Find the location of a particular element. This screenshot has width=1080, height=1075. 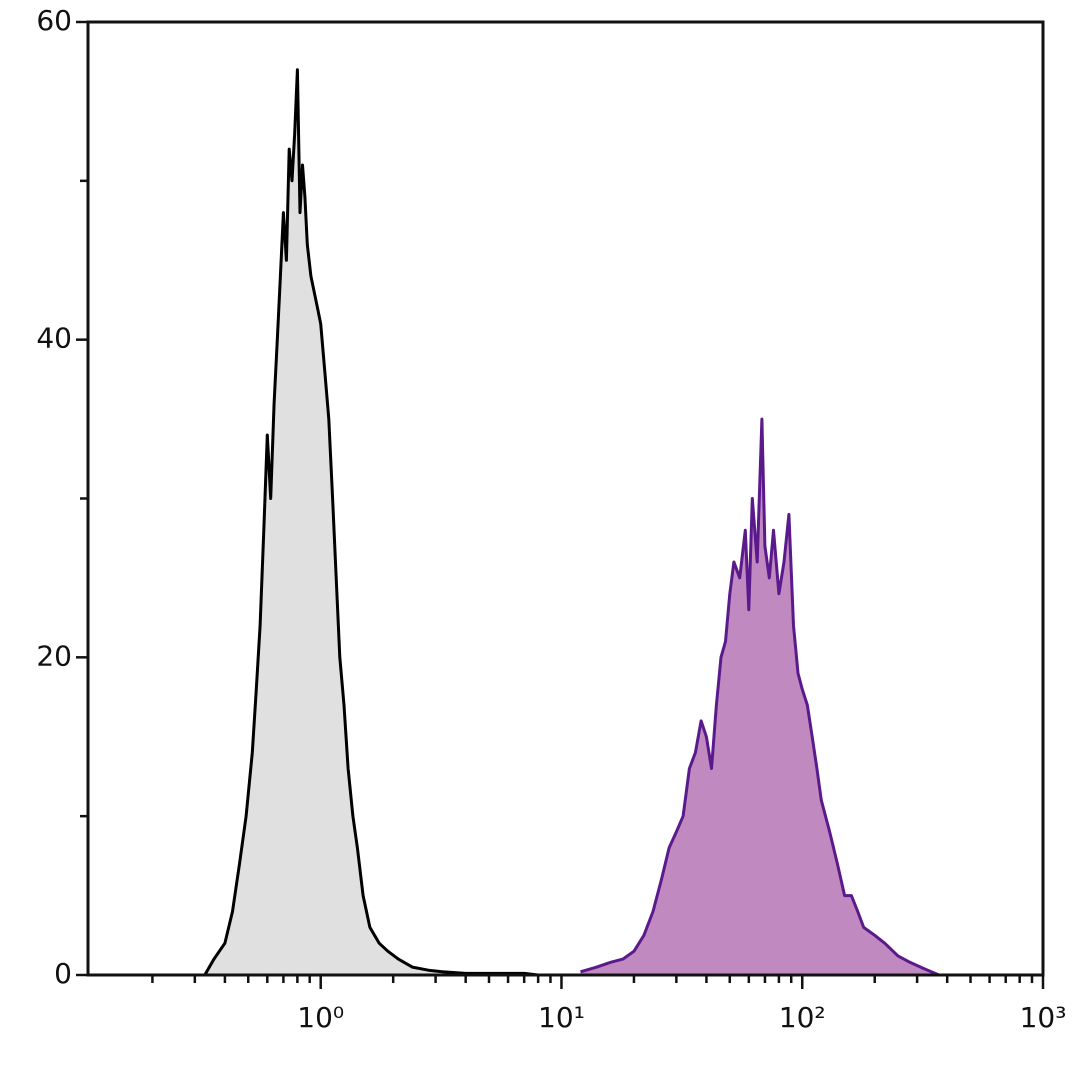

y-tick-label: 40 is located at coordinates (54, 338).